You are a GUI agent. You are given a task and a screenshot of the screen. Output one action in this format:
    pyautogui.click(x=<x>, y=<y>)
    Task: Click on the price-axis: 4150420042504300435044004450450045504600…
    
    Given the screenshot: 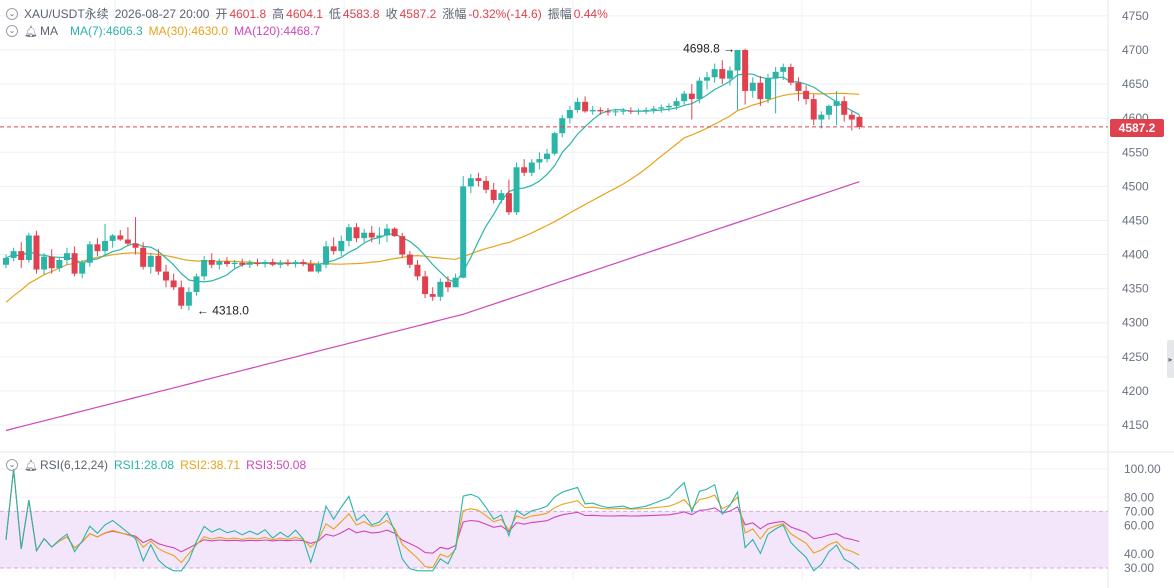 What is the action you would take?
    pyautogui.click(x=1135, y=220)
    